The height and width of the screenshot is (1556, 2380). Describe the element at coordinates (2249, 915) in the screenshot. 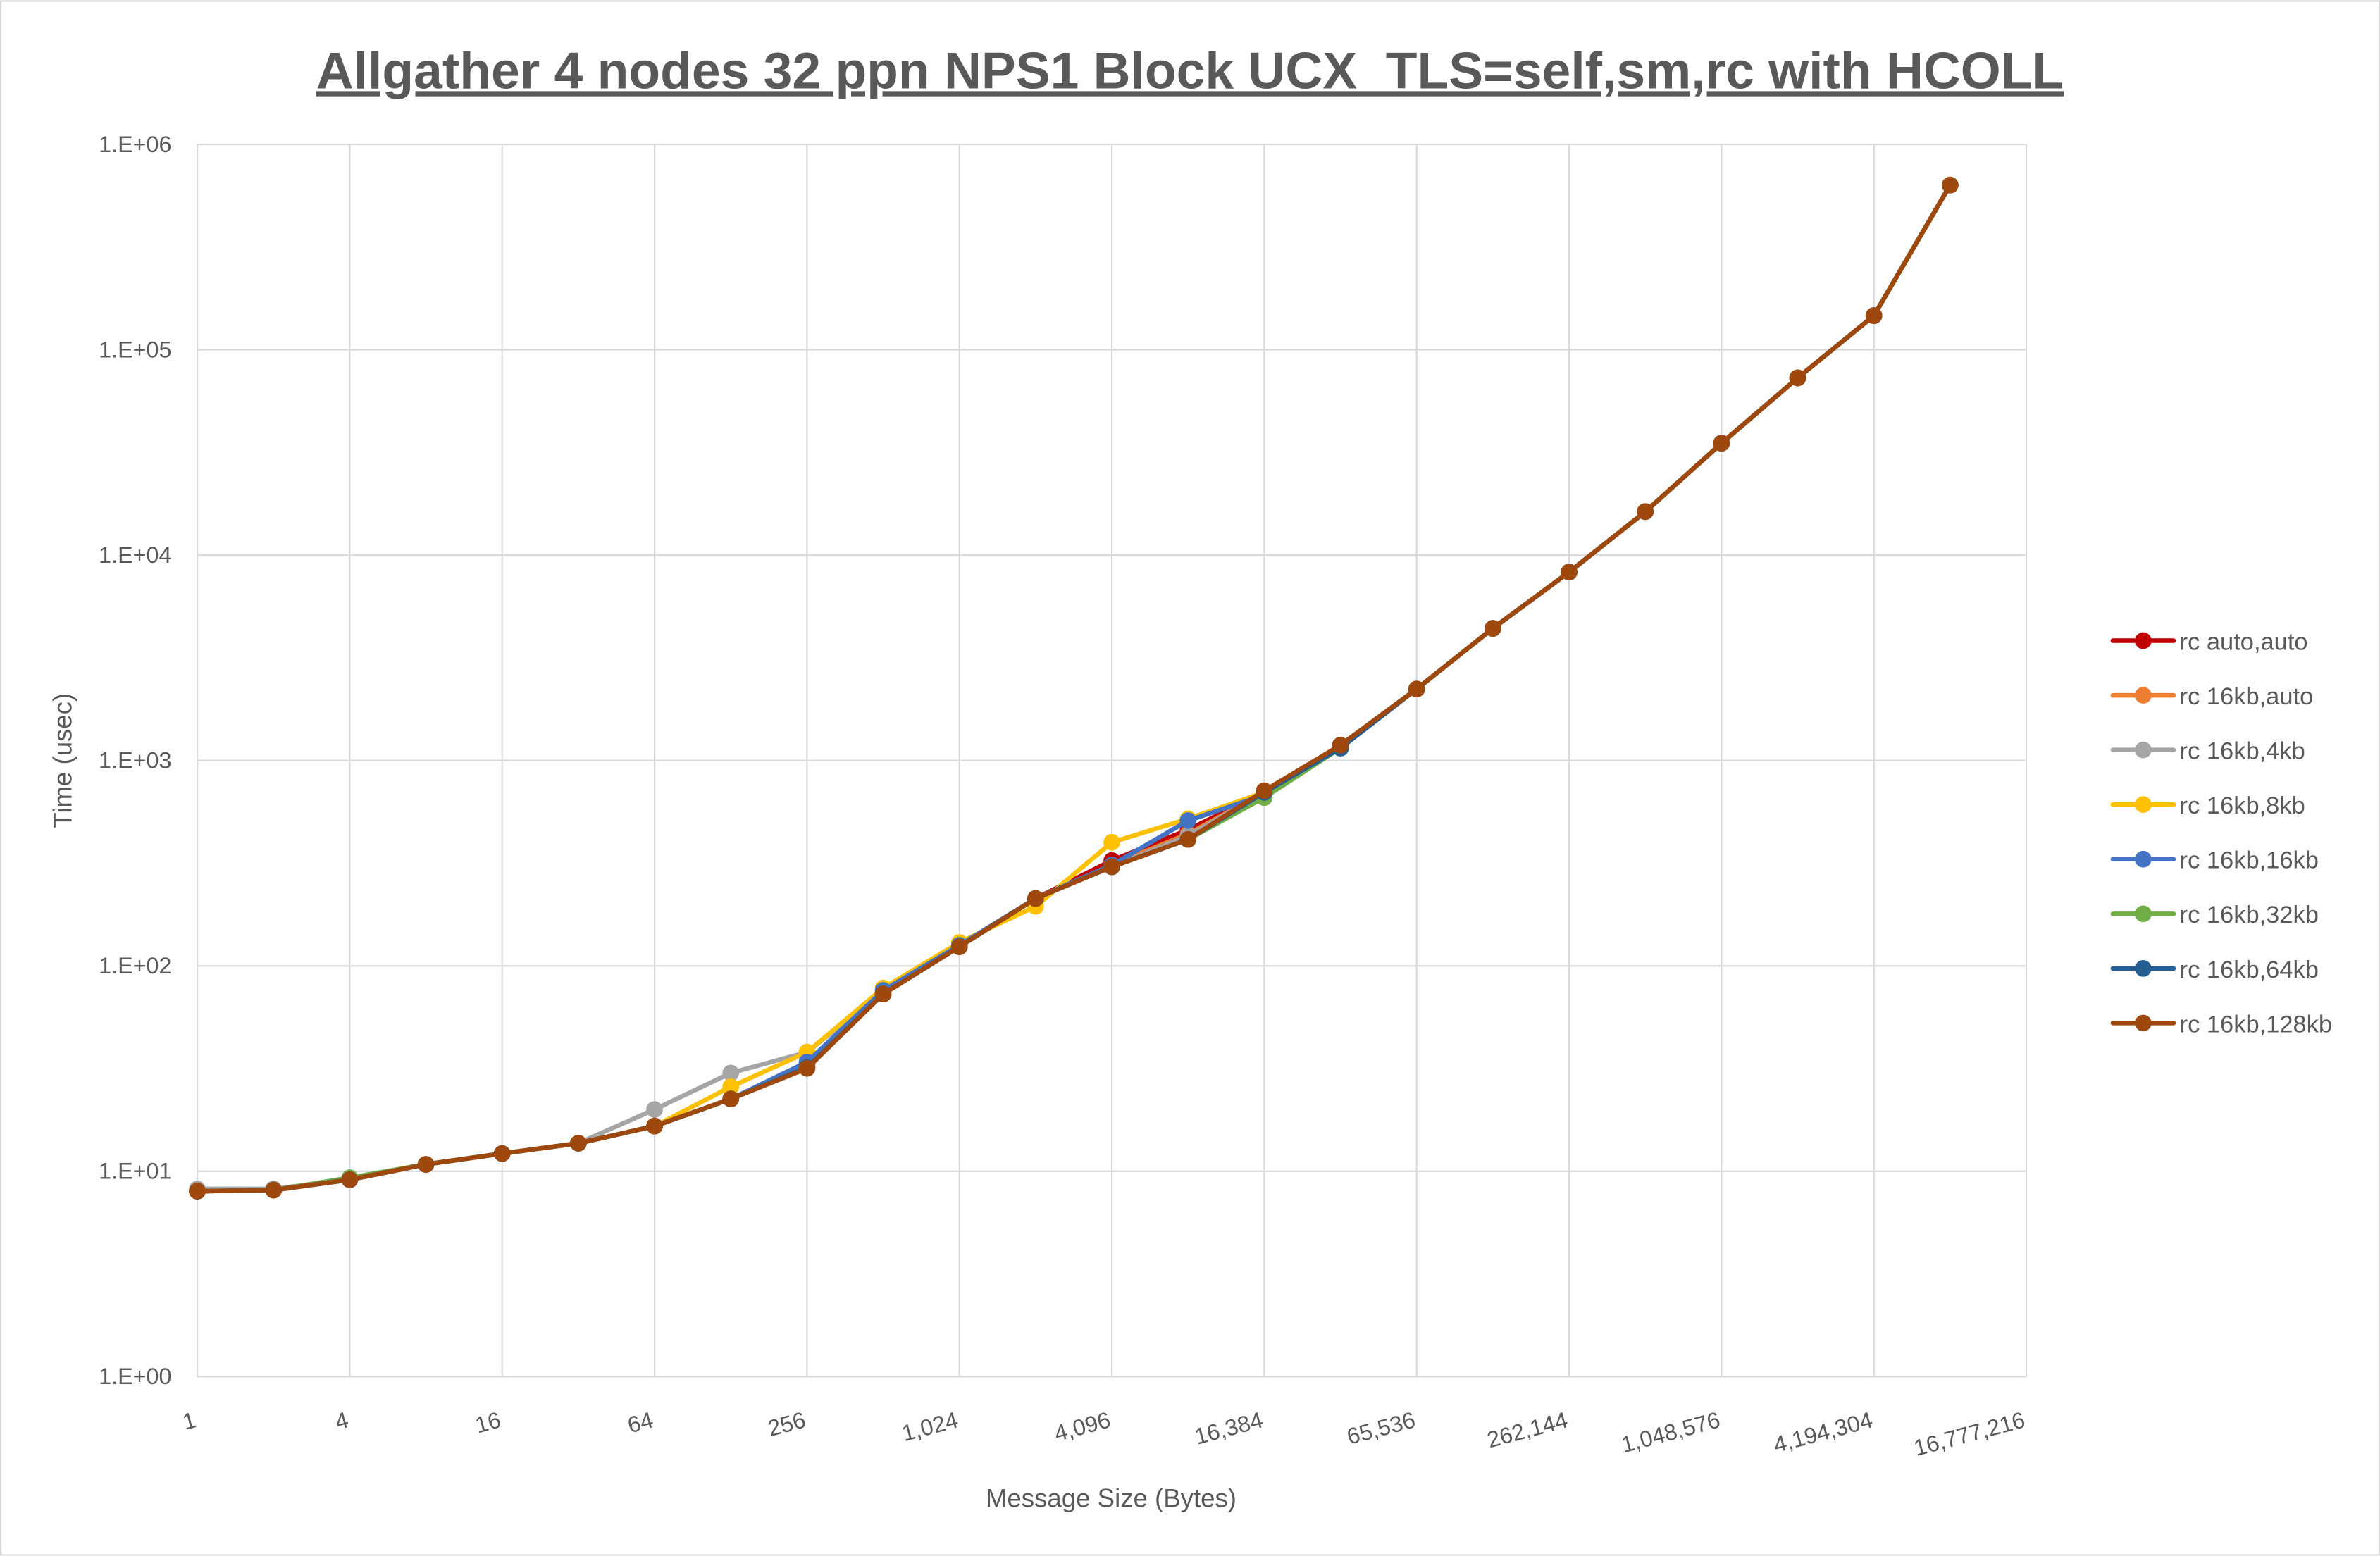

I see `legend-label: rc 16kb,32kb` at that location.